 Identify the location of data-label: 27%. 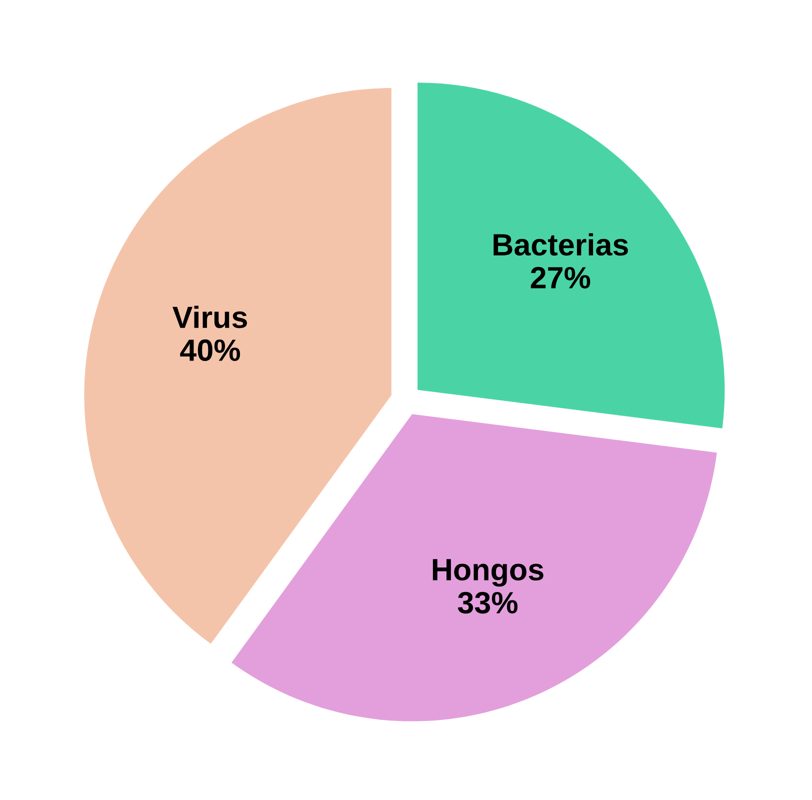
(560, 277).